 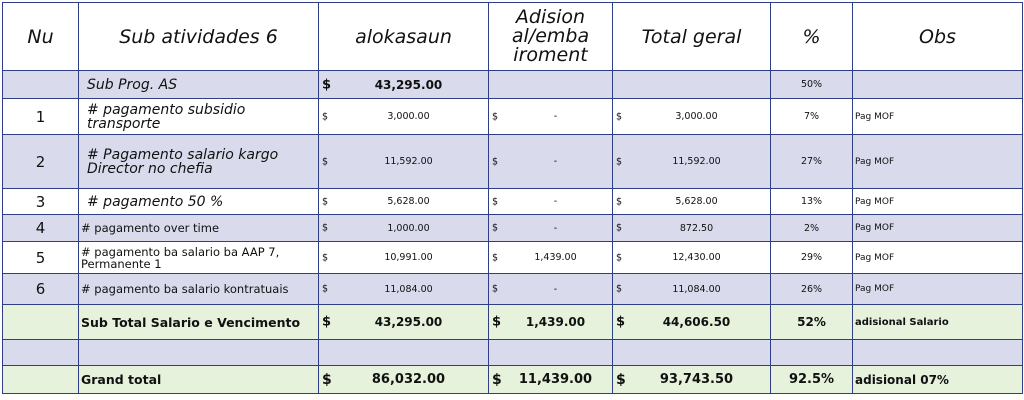 I want to click on row-alokasaun: $1,000.00, so click(x=403, y=228).